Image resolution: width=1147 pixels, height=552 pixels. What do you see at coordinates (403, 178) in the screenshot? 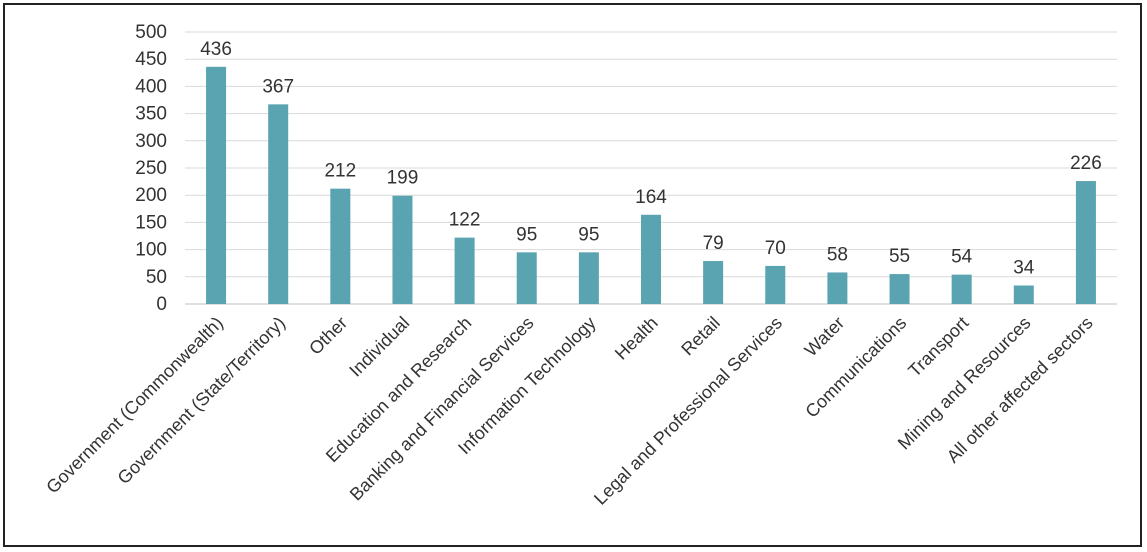
I see `data-label: 199` at bounding box center [403, 178].